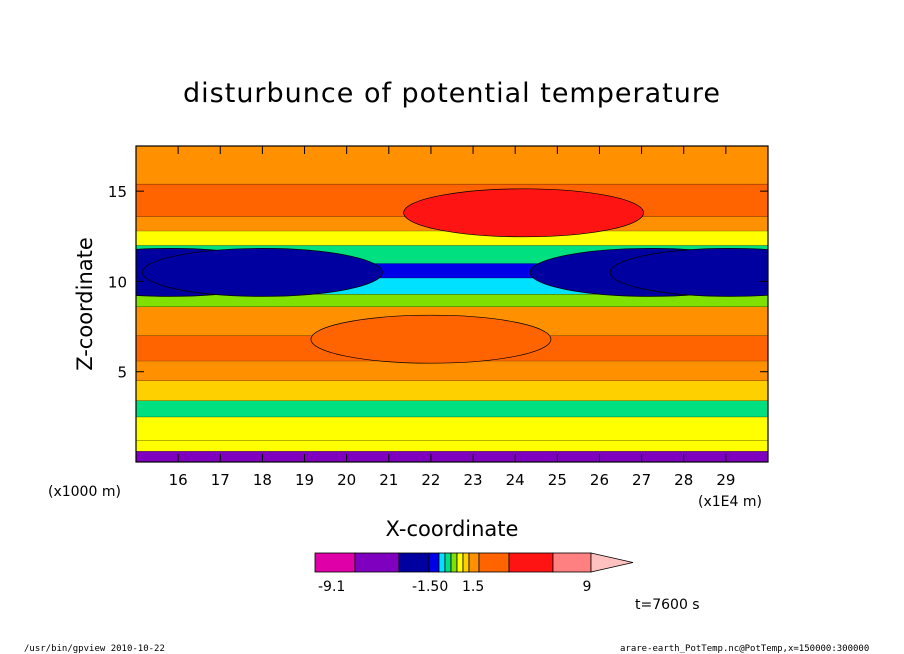 The width and height of the screenshot is (904, 654). Describe the element at coordinates (85, 304) in the screenshot. I see `y-axis-label: Z-coordinate` at that location.